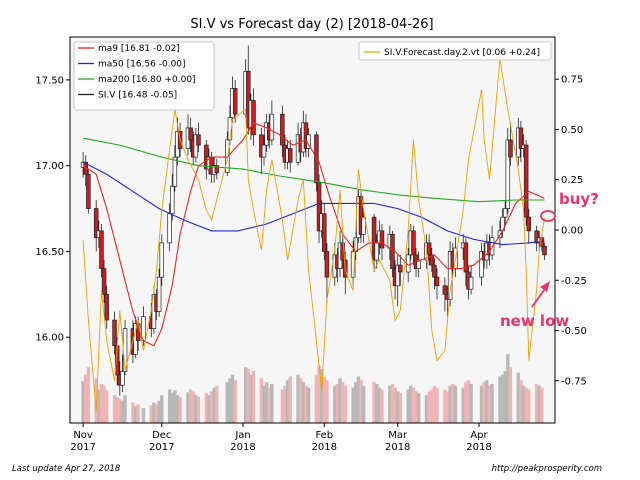 The width and height of the screenshot is (640, 480). What do you see at coordinates (572, 130) in the screenshot?
I see `y-right-tick-label: 0.50` at bounding box center [572, 130].